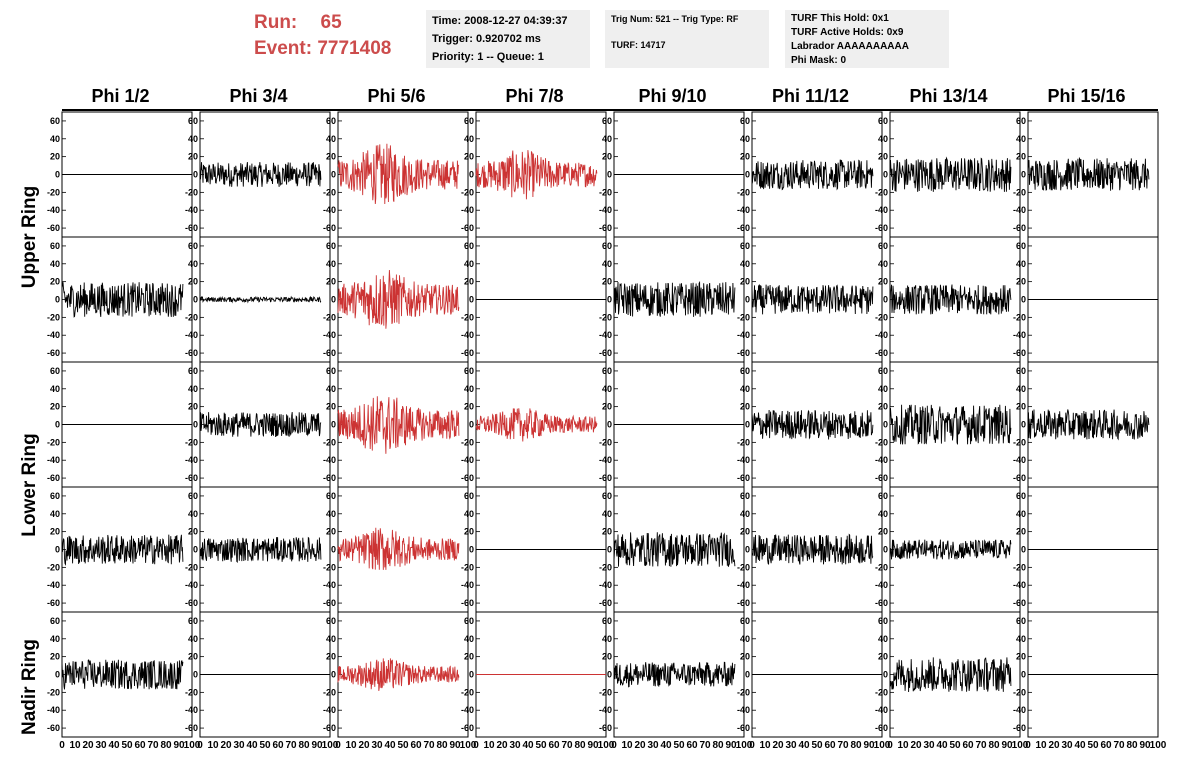 Image resolution: width=1196 pixels, height=772 pixels. Describe the element at coordinates (258, 674) in the screenshot. I see `panel-r4-c1: 60 40 20 0 -20 -40 -60` at that location.